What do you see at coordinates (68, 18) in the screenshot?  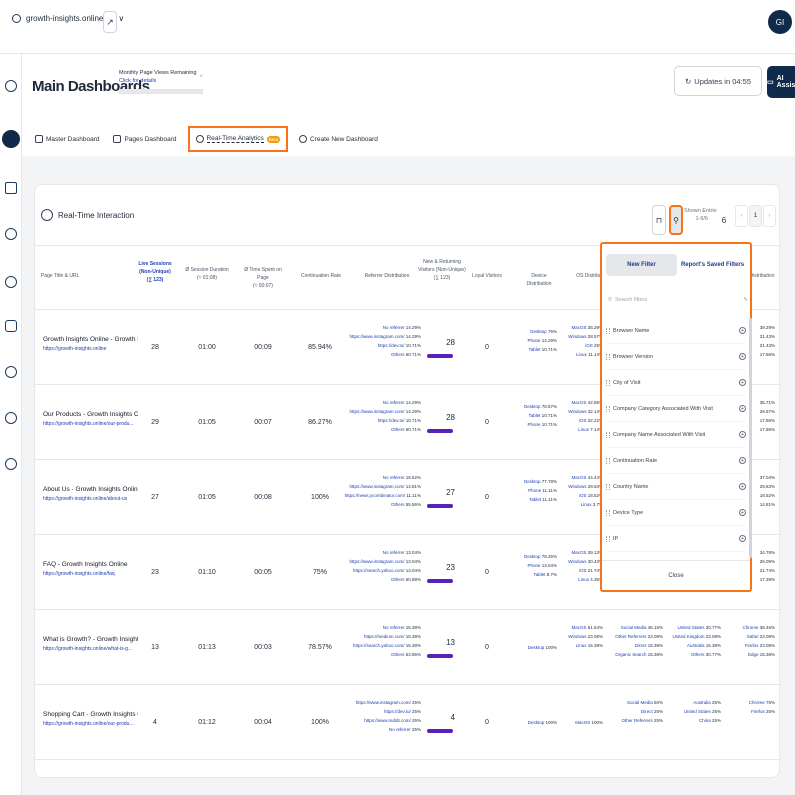 I see `site-selector: growth-insights.online ∨` at bounding box center [68, 18].